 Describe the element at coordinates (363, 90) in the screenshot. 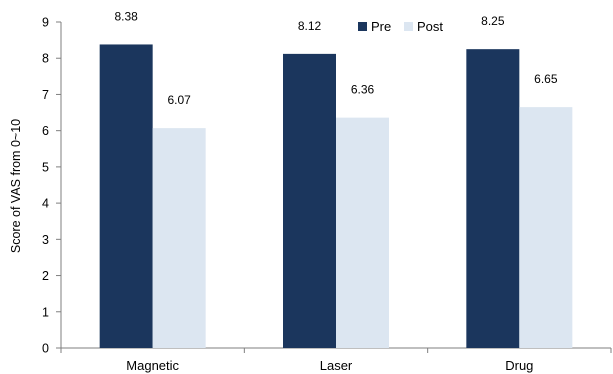

I see `data-label: 6.36` at that location.